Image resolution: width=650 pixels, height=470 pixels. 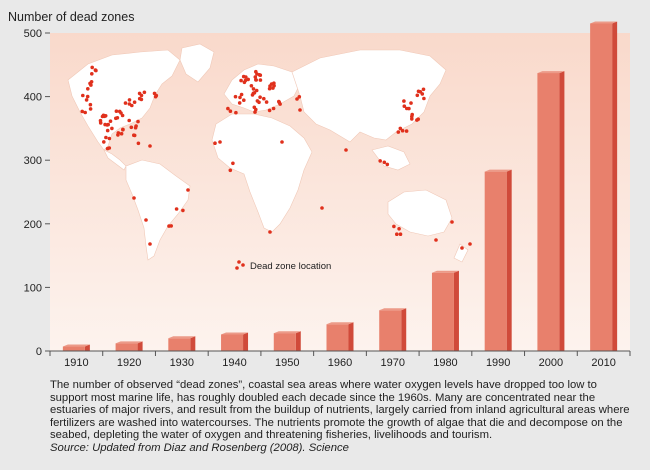 I want to click on land-greenland, so click(x=197, y=63).